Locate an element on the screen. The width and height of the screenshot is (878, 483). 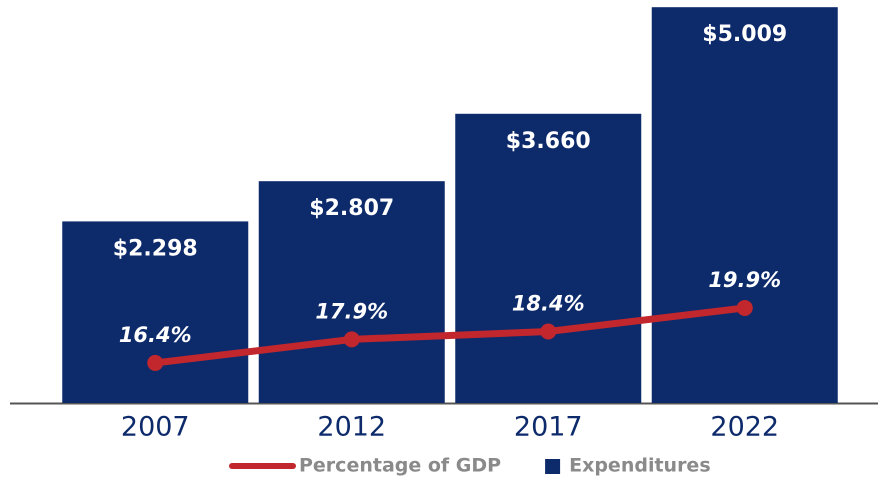
bar-value-label: $5.009 is located at coordinates (744, 34).